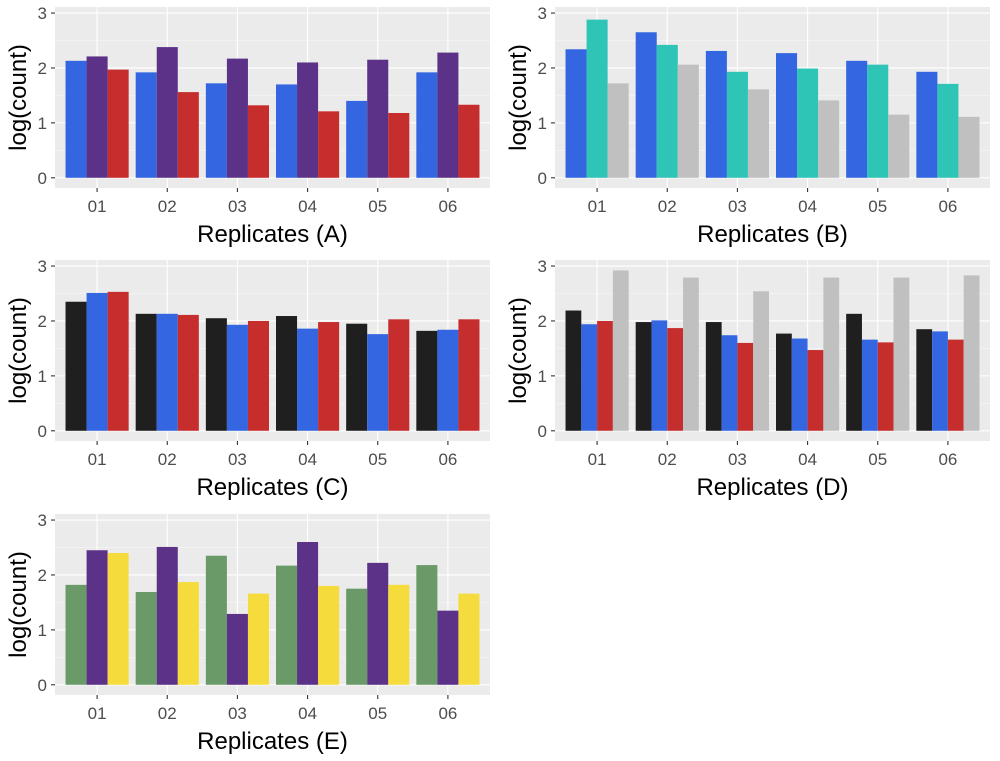 The width and height of the screenshot is (1000, 761). Describe the element at coordinates (542, 431) in the screenshot. I see `y-tick-label: 0` at that location.